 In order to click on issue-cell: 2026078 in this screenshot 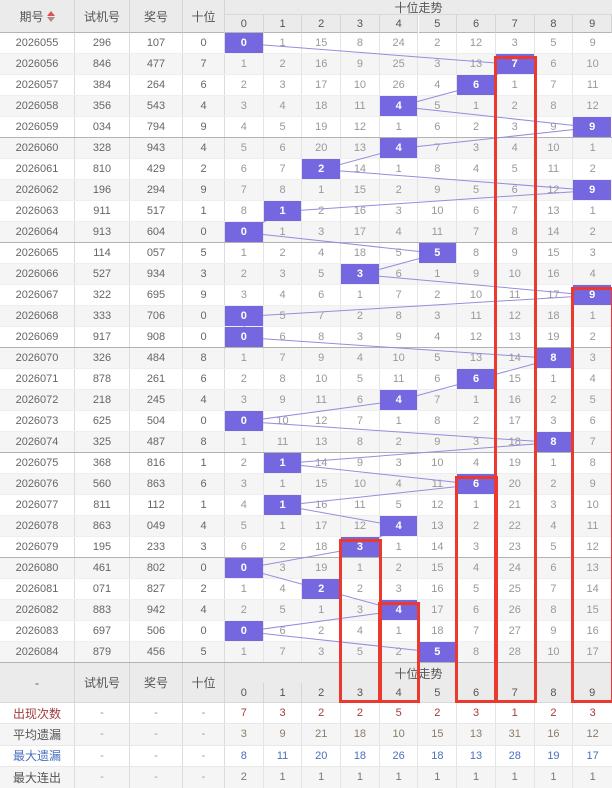, I will do `click(37, 526)`.